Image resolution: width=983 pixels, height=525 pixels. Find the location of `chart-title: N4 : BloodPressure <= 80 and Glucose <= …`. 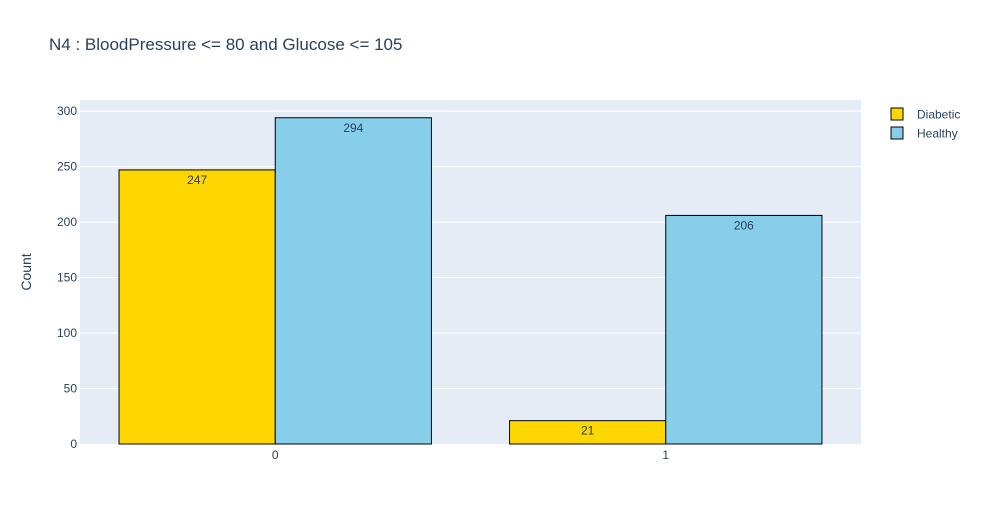

chart-title: N4 : BloodPressure <= 80 and Glucose <= … is located at coordinates (225, 44).